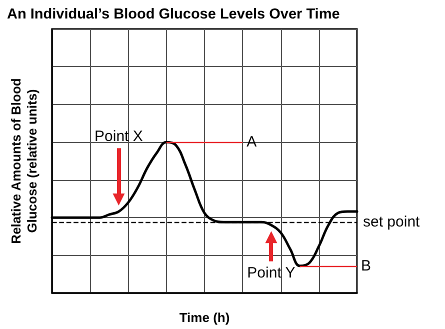 The width and height of the screenshot is (445, 329). What do you see at coordinates (392, 222) in the screenshot?
I see `ref-line-label: set point` at bounding box center [392, 222].